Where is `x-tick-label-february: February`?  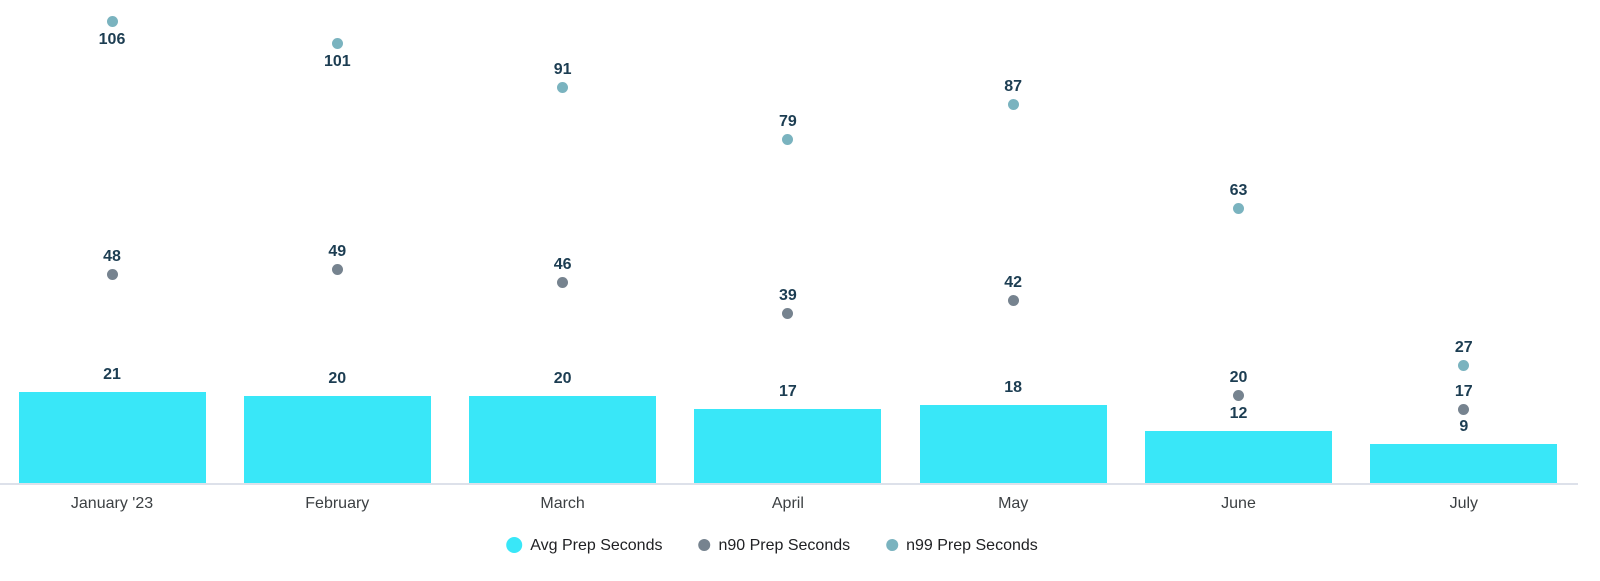
x-tick-label-february: February is located at coordinates (337, 503).